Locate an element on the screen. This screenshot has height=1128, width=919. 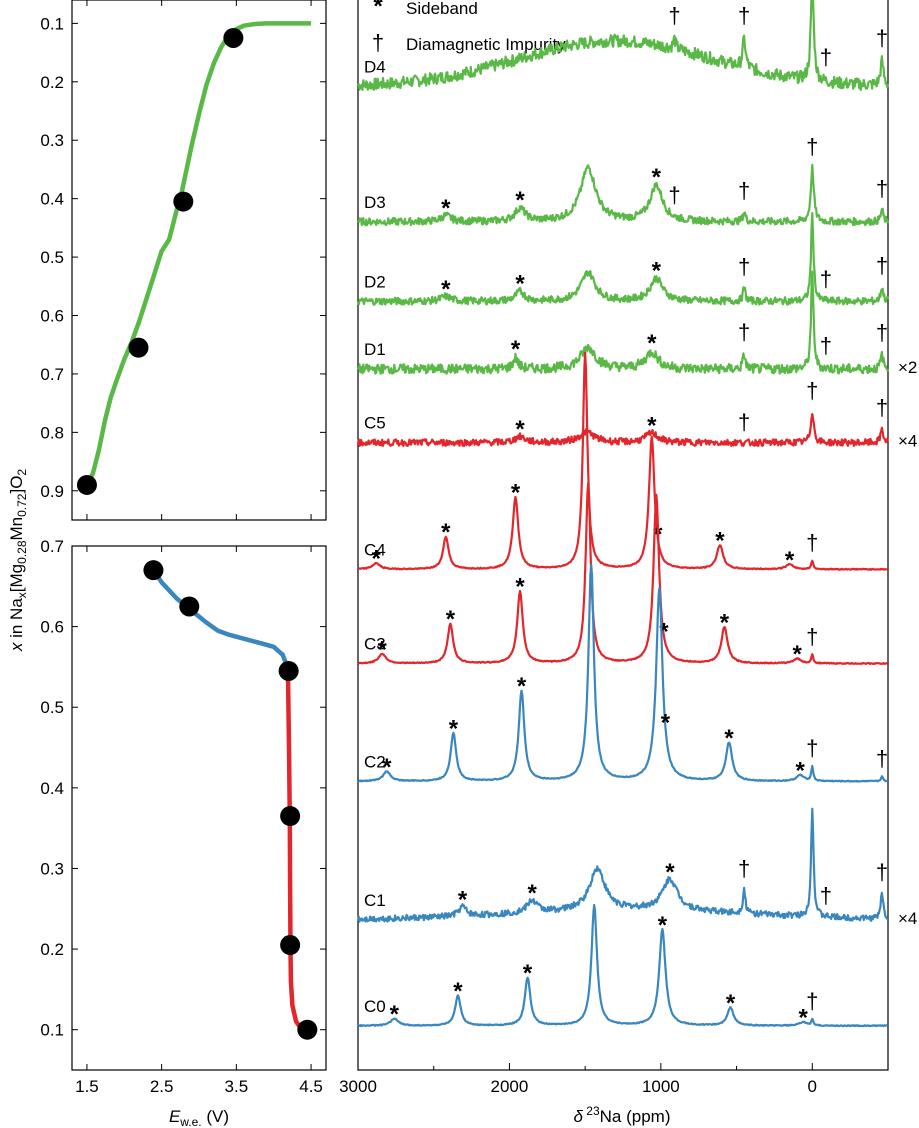
y-tick-label: 0.9 is located at coordinates (52, 491).